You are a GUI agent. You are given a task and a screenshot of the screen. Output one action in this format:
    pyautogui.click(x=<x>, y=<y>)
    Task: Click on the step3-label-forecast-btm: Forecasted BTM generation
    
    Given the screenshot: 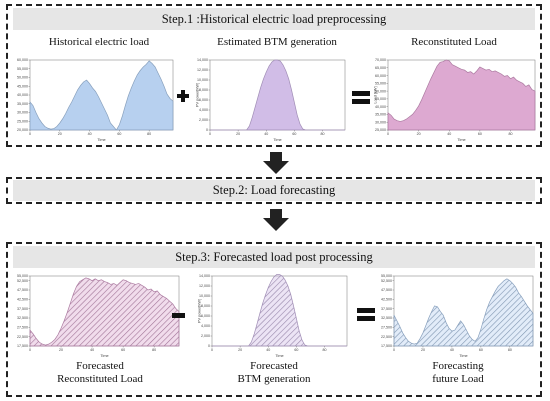 What is the action you would take?
    pyautogui.click(x=274, y=373)
    